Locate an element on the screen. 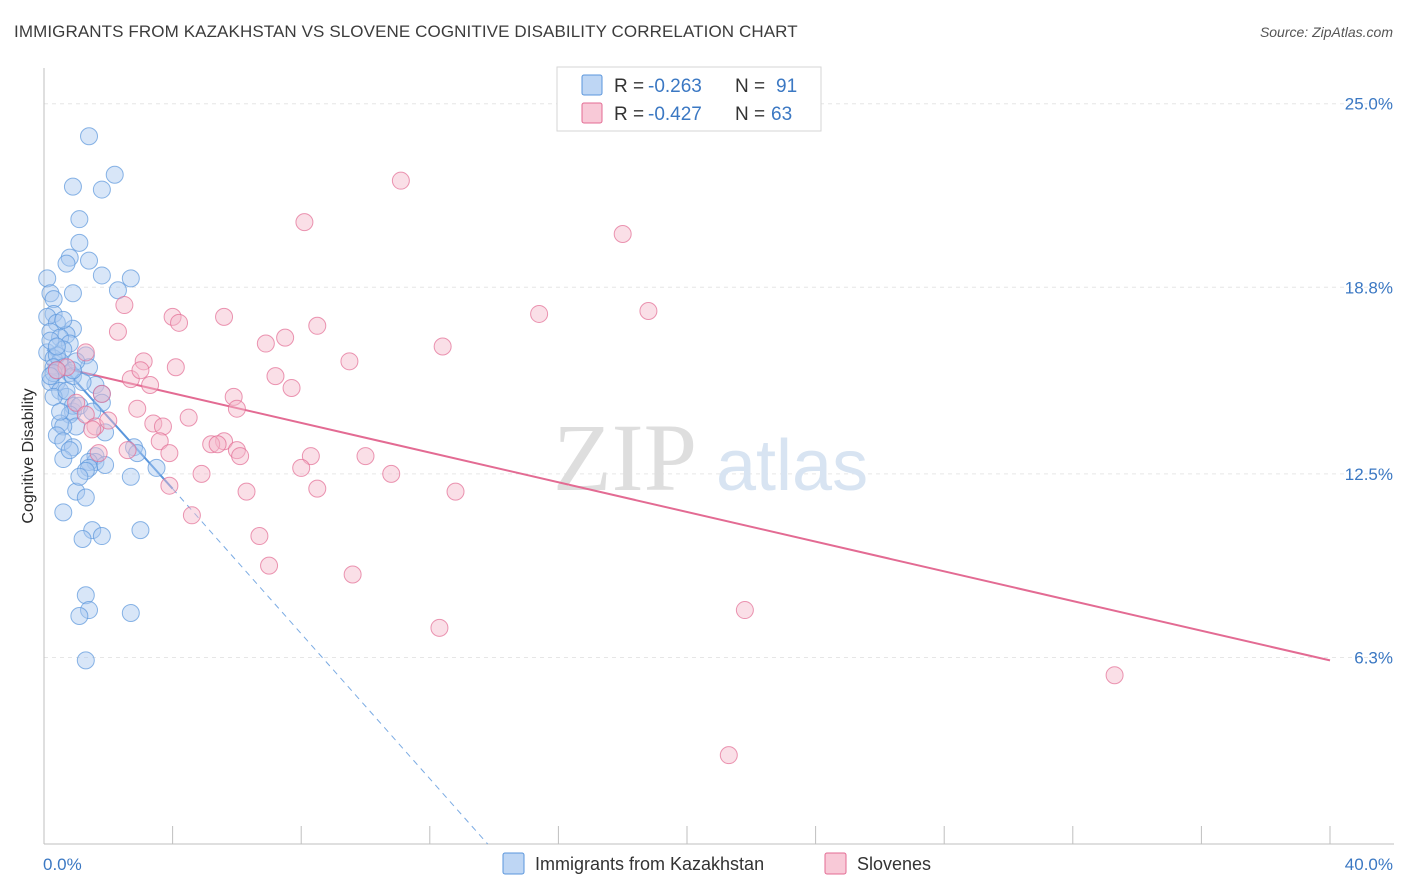 This screenshot has width=1406, height=892. y-axis-title: Cognitive Disability is located at coordinates (28, 455).